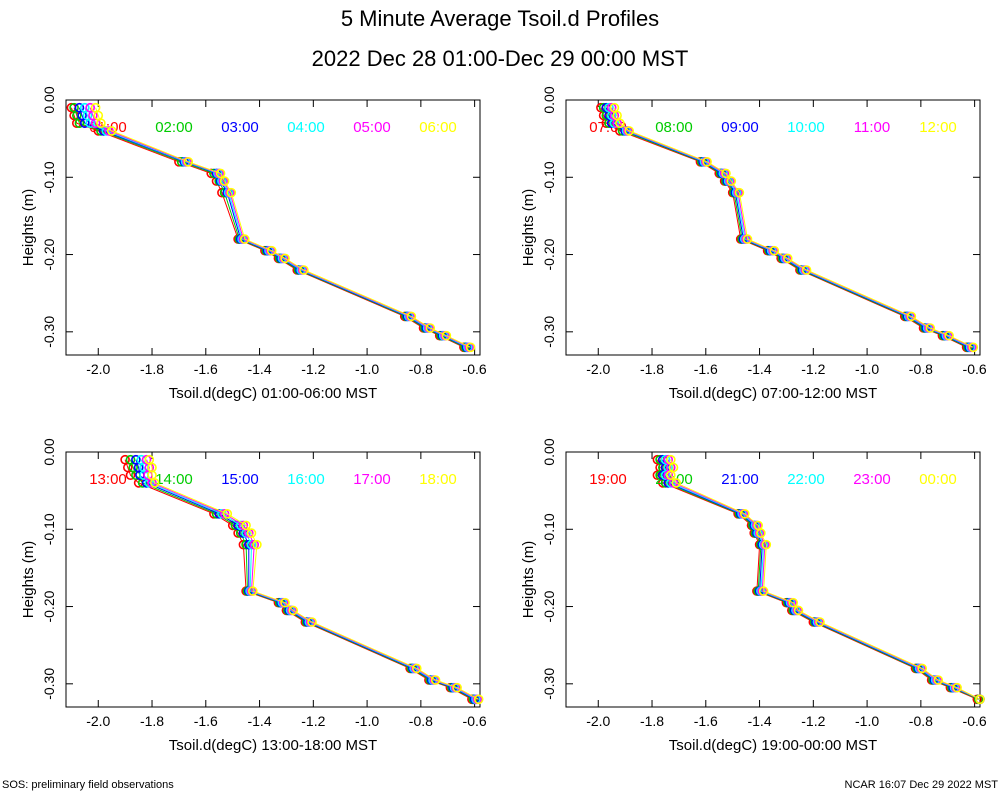 Image resolution: width=1000 pixels, height=800 pixels. What do you see at coordinates (273, 745) in the screenshot?
I see `x-axis-label: Tsoil.d(degC) 13:00-18:00 MST` at bounding box center [273, 745].